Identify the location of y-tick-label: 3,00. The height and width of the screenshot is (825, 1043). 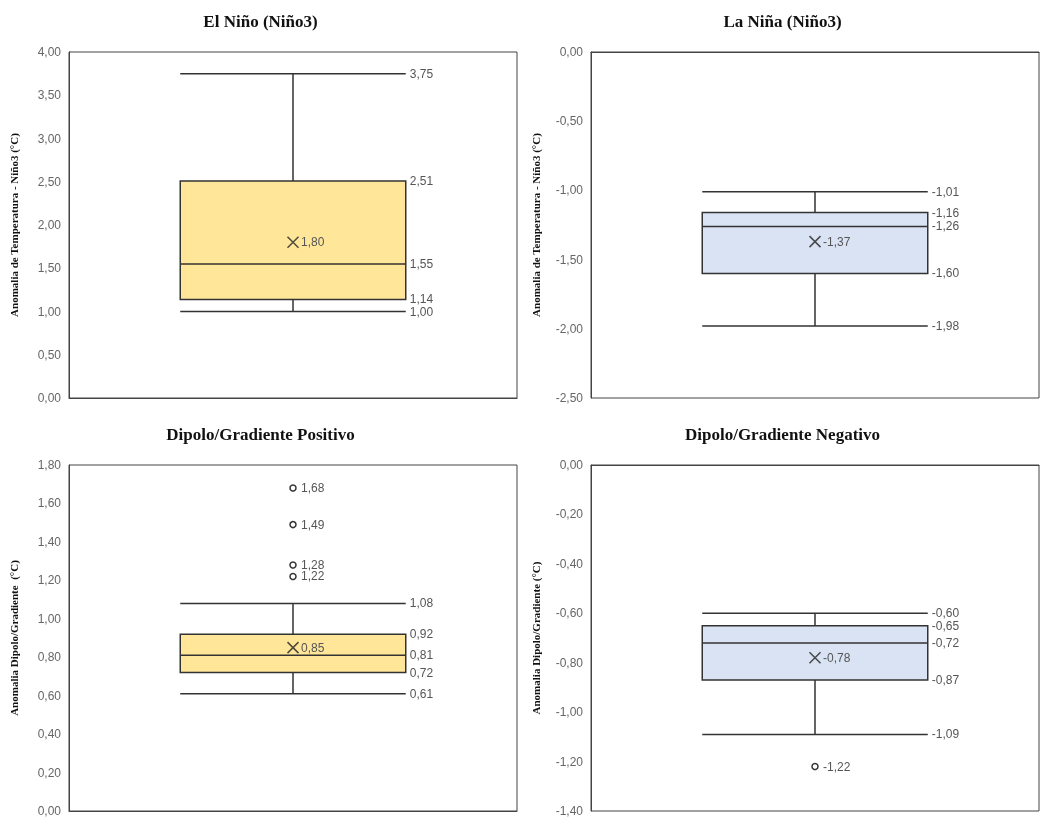
(49, 138).